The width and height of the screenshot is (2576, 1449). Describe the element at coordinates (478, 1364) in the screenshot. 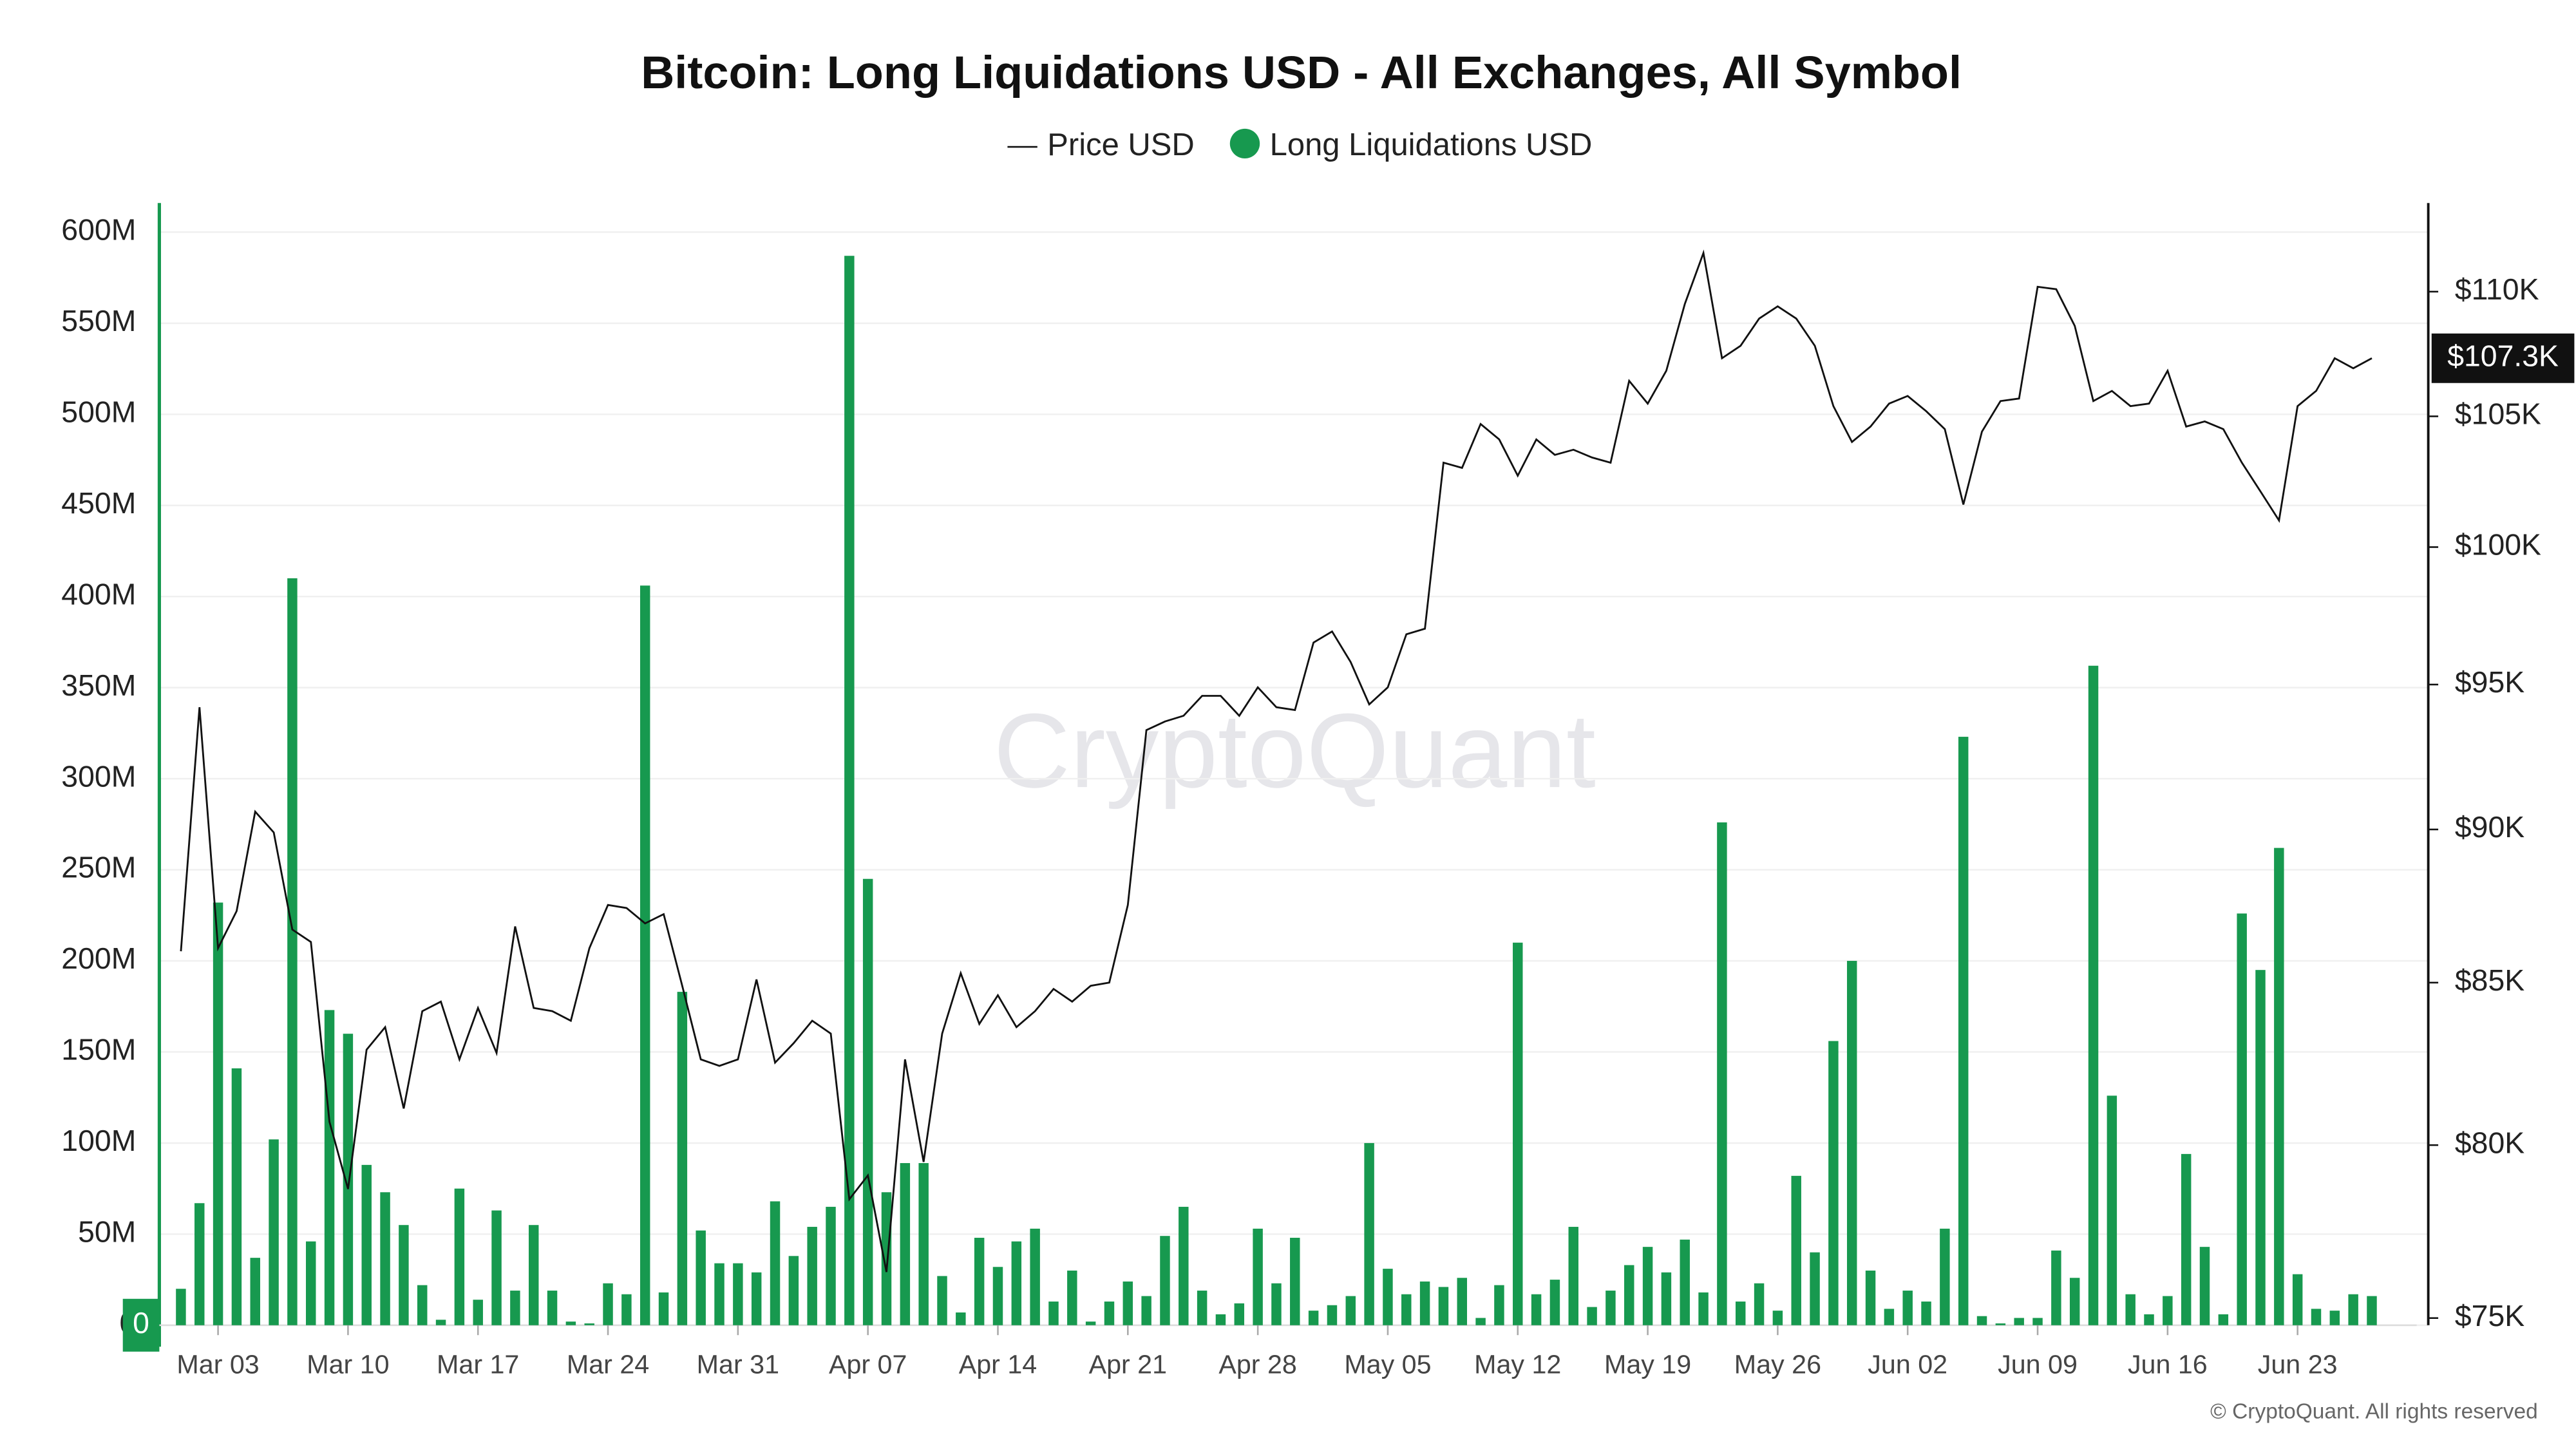

I see `x-tick-label: Mar 17` at that location.